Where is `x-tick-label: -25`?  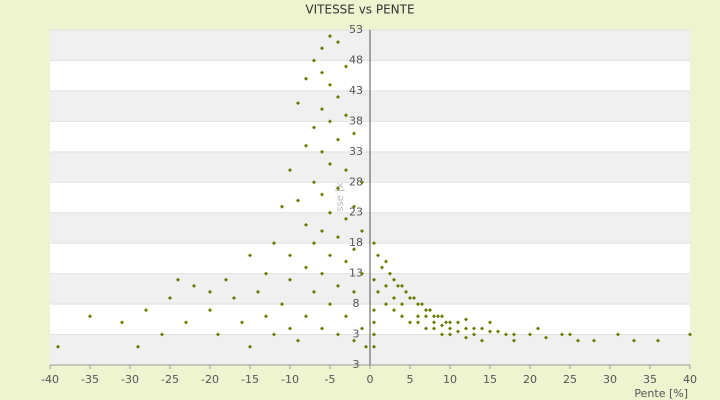 x-tick-label: -25 is located at coordinates (170, 379).